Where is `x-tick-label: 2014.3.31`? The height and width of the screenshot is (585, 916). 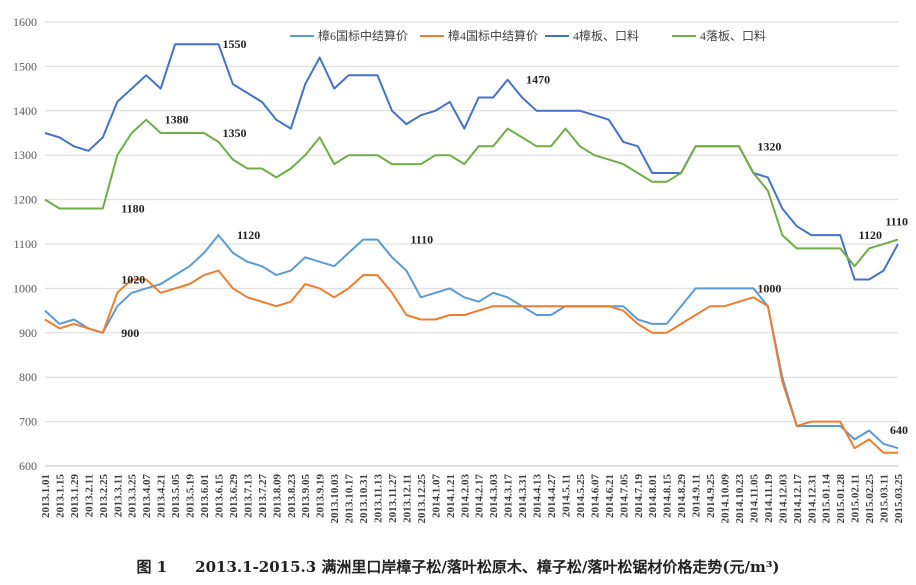
x-tick-label: 2014.3.31 is located at coordinates (523, 496).